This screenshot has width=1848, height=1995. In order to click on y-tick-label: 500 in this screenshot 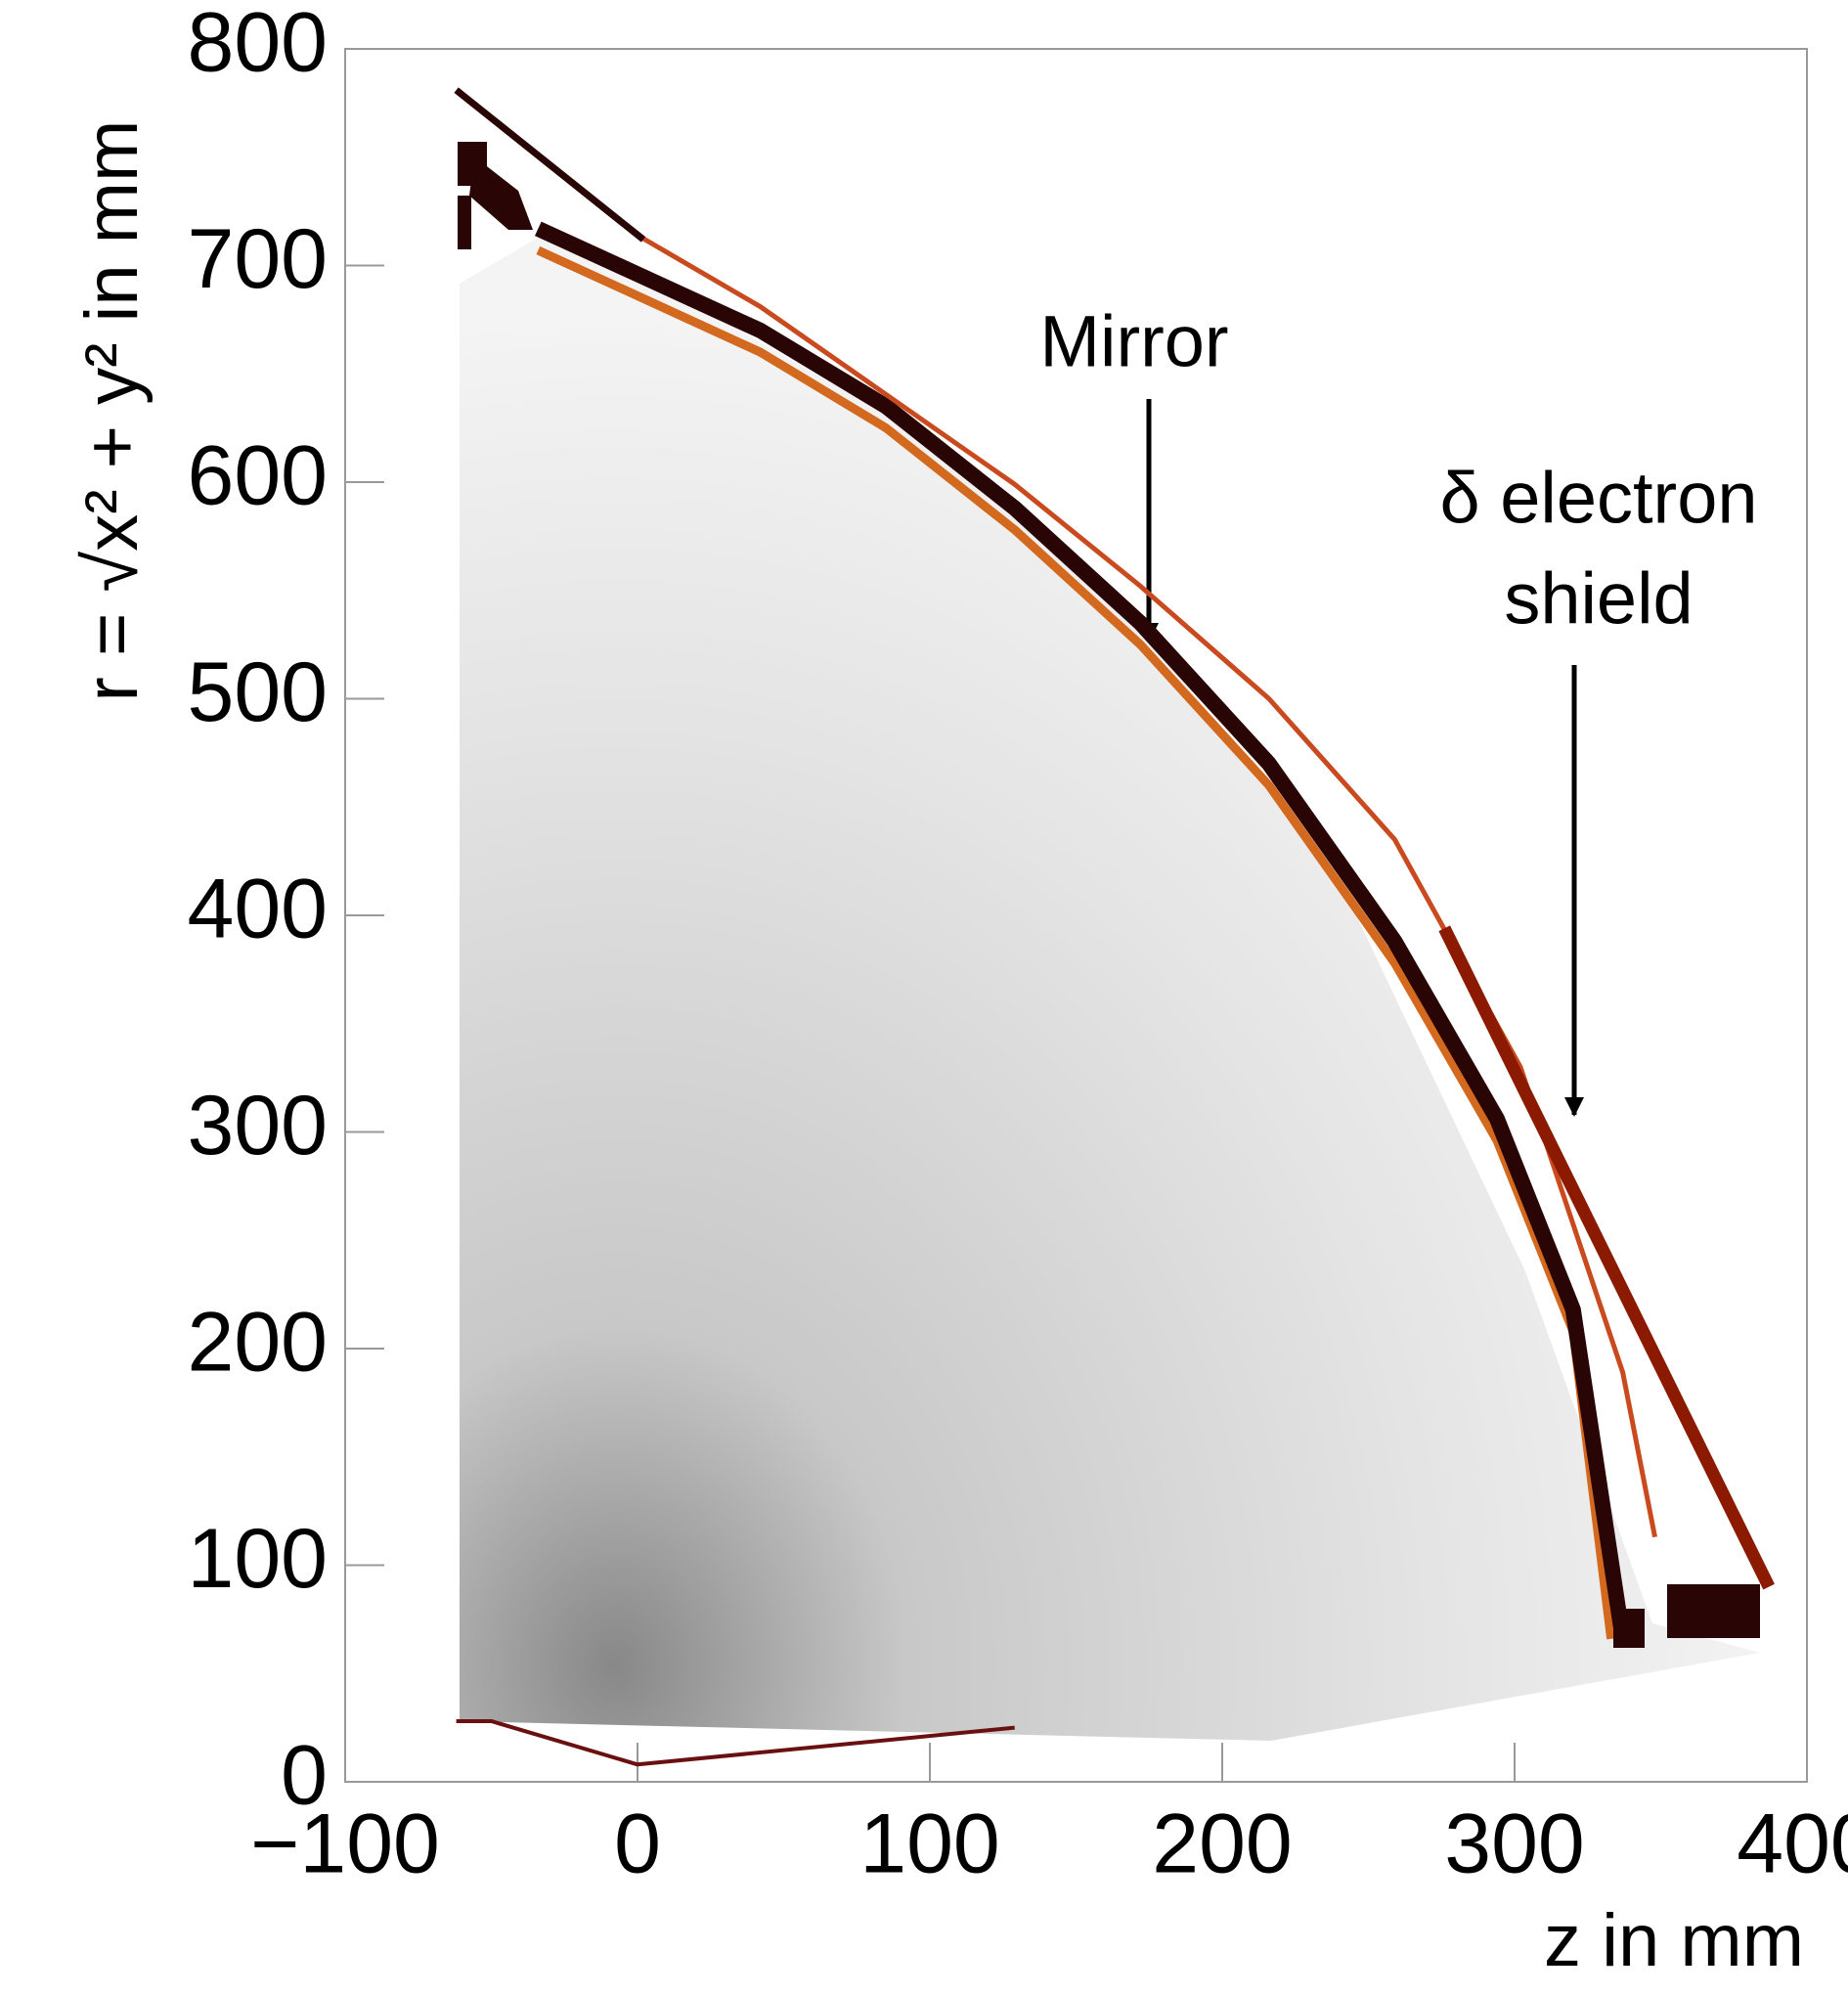, I will do `click(258, 692)`.